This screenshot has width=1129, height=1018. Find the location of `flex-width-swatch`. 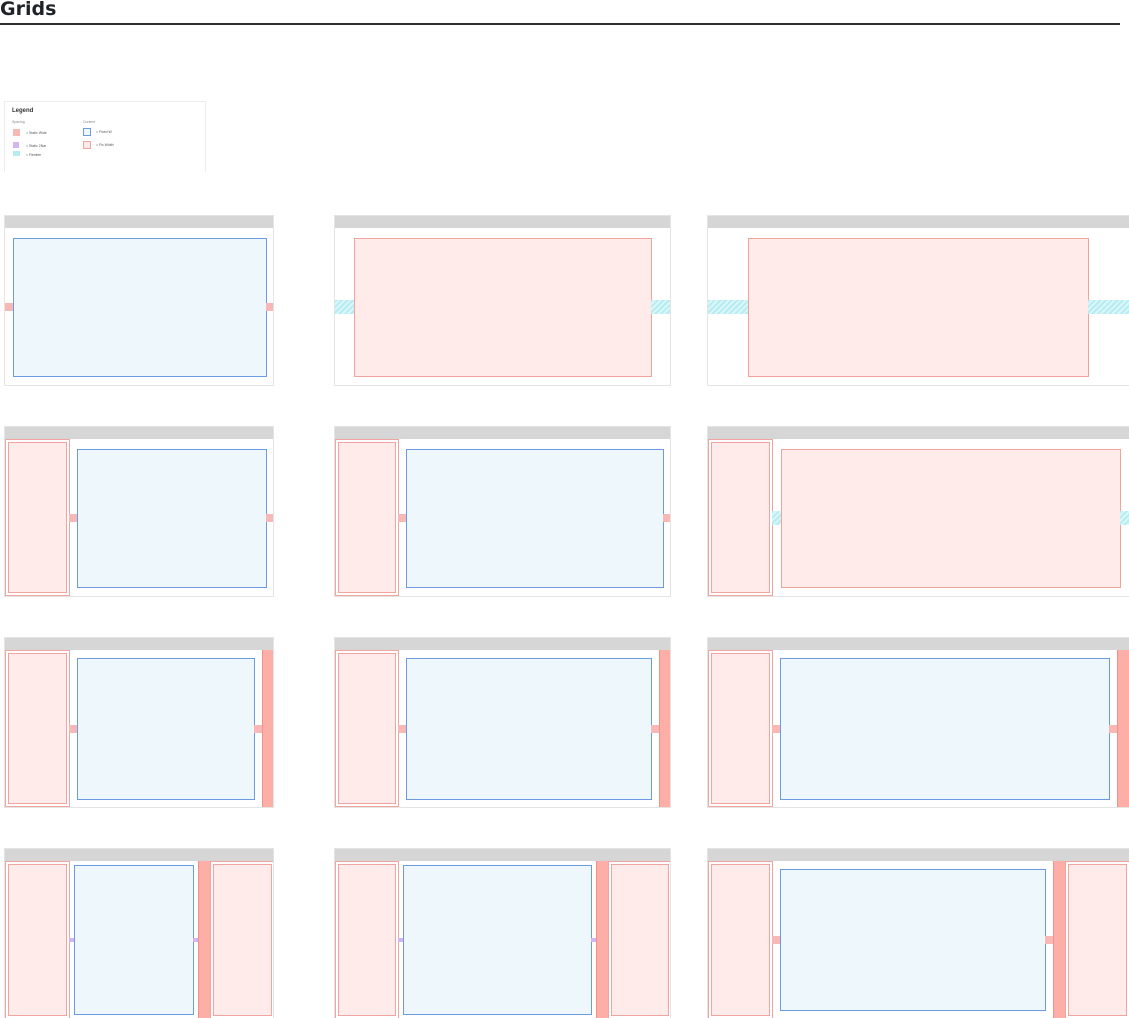

flex-width-swatch is located at coordinates (87, 145).